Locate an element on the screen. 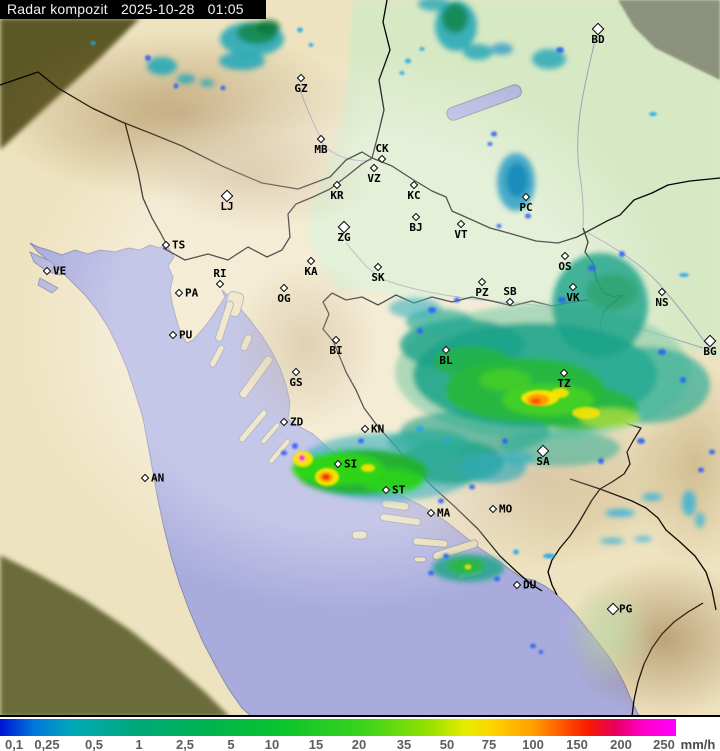  legend-tick: 1 is located at coordinates (139, 744).